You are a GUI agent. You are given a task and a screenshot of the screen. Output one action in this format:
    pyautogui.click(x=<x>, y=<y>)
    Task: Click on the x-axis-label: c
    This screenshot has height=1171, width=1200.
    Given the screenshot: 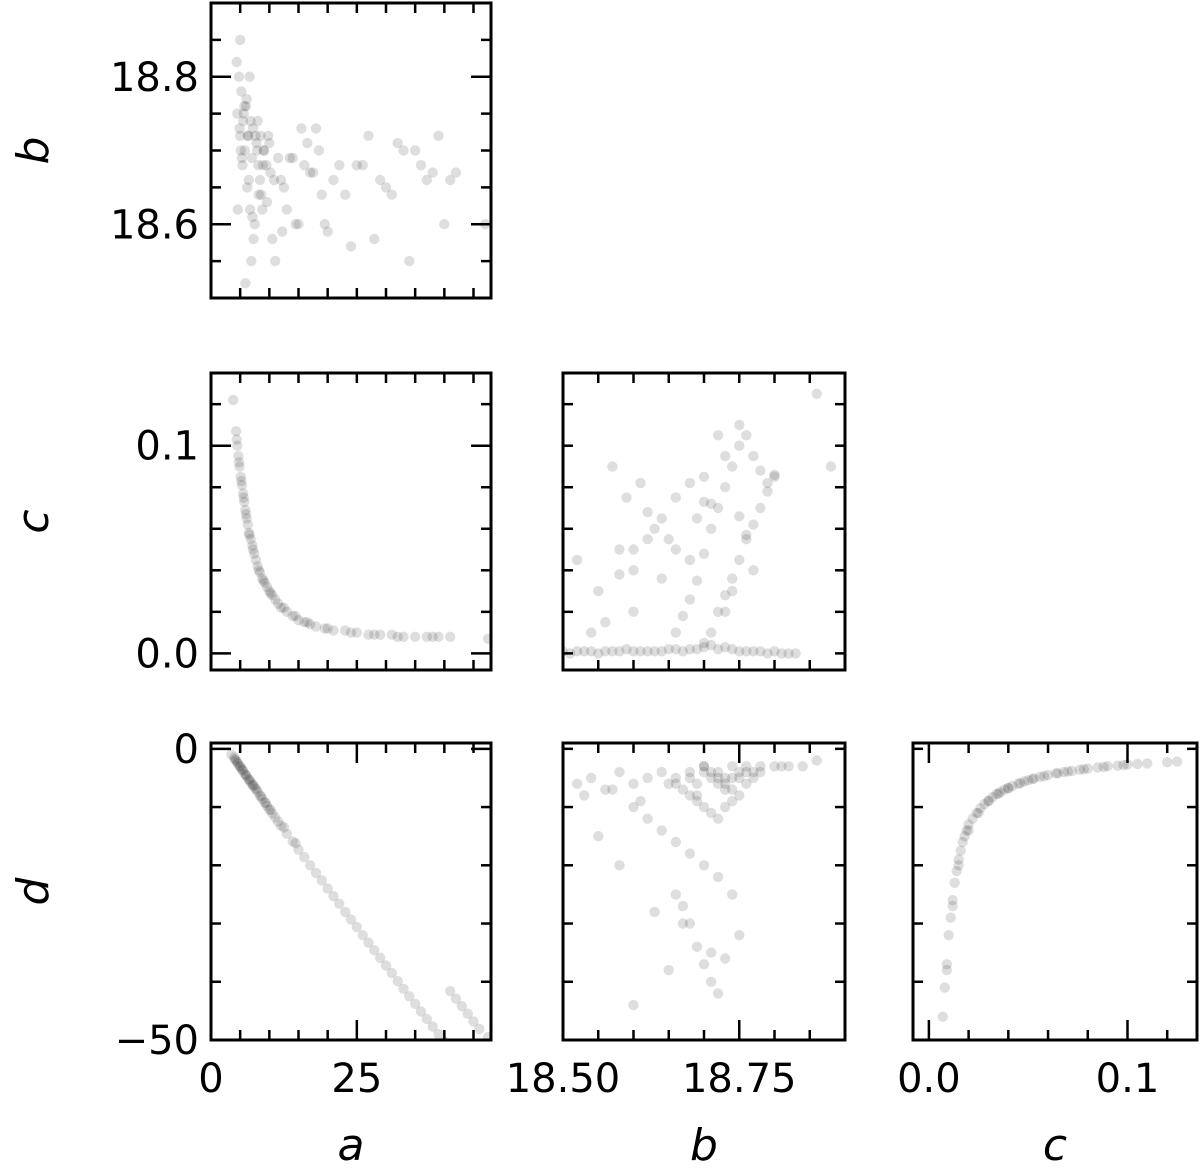 What is the action you would take?
    pyautogui.click(x=1055, y=1145)
    